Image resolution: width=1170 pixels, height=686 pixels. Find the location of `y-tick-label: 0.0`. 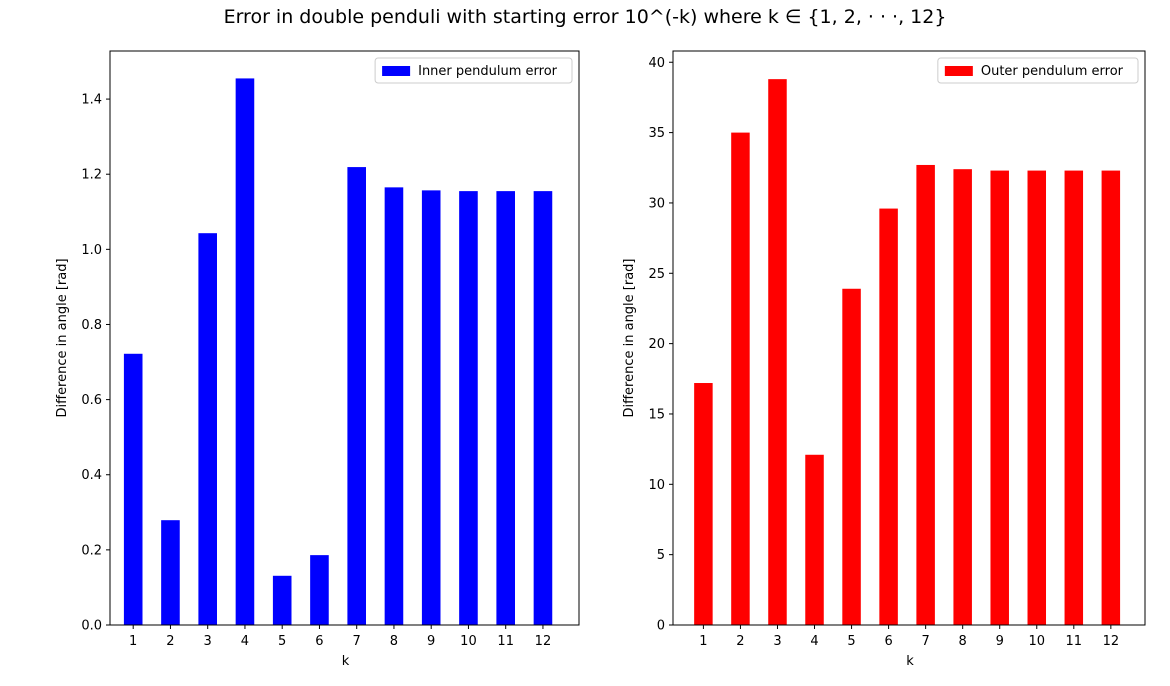

y-tick-label: 0.0 is located at coordinates (91, 626).